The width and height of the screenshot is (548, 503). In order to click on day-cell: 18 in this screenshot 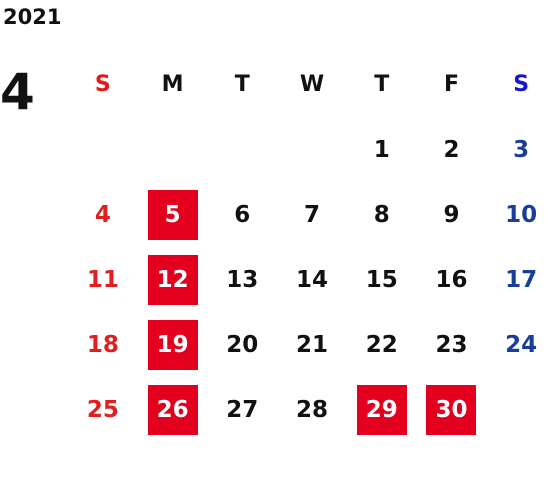, I will do `click(103, 344)`.